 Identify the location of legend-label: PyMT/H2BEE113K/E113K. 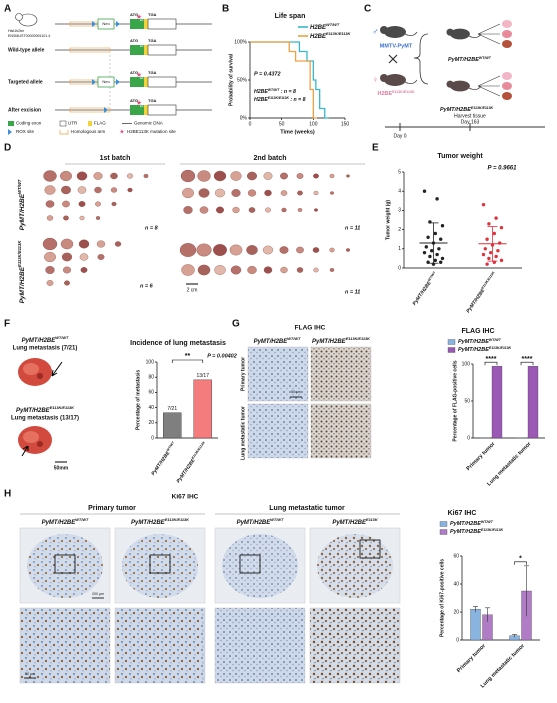
(477, 532).